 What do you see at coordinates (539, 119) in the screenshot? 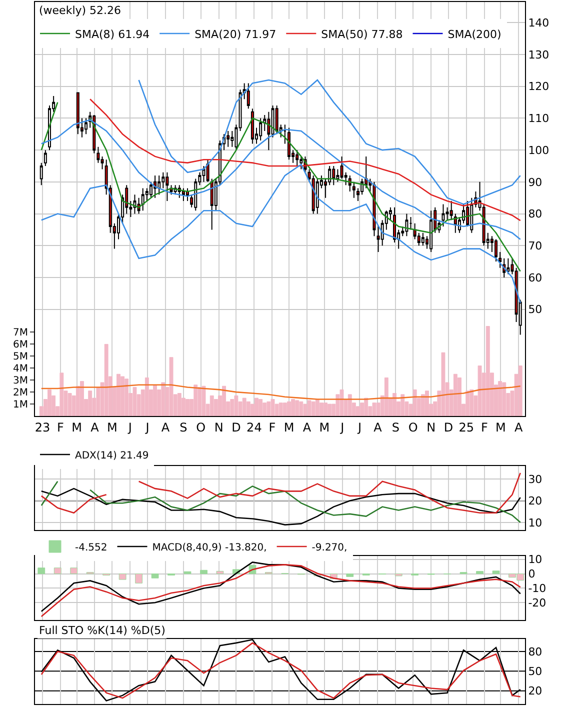
I see `y-tick-label: 110` at bounding box center [539, 119].